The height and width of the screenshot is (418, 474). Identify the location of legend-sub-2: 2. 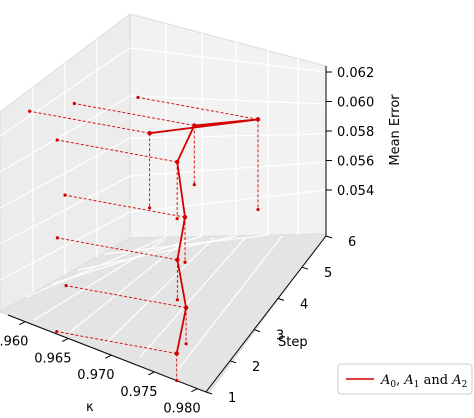
(465, 385).